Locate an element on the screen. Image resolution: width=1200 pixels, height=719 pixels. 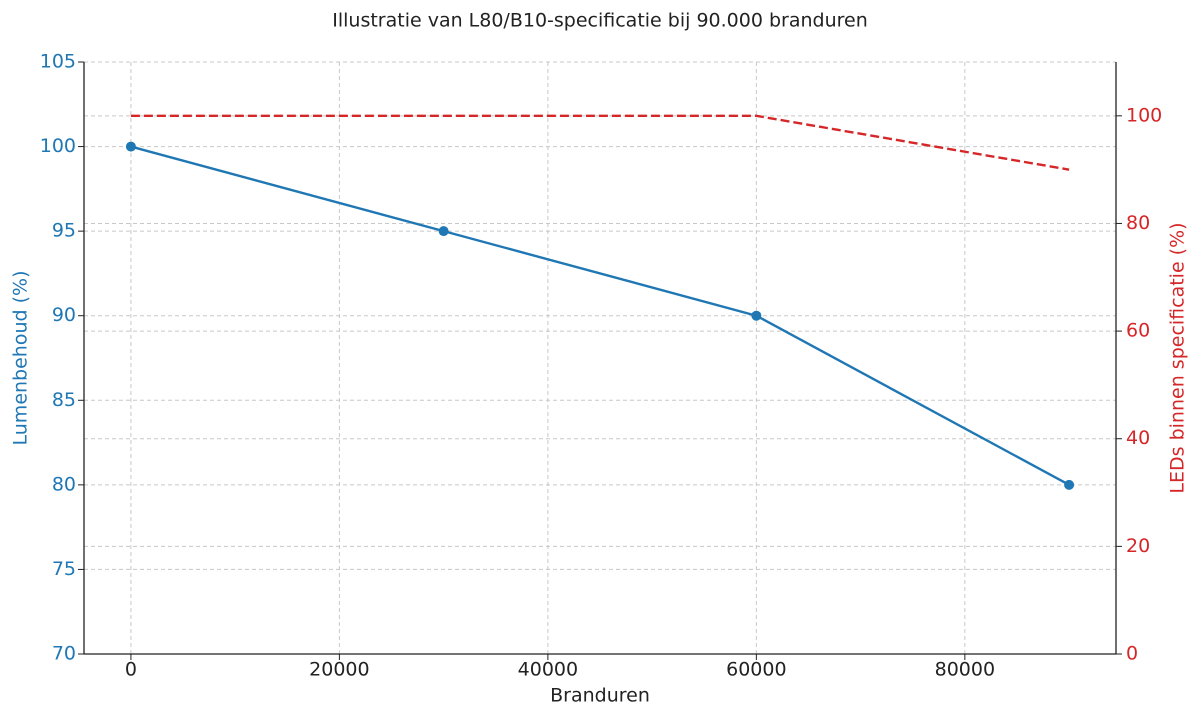
x-tick-label: 80000 is located at coordinates (965, 670).